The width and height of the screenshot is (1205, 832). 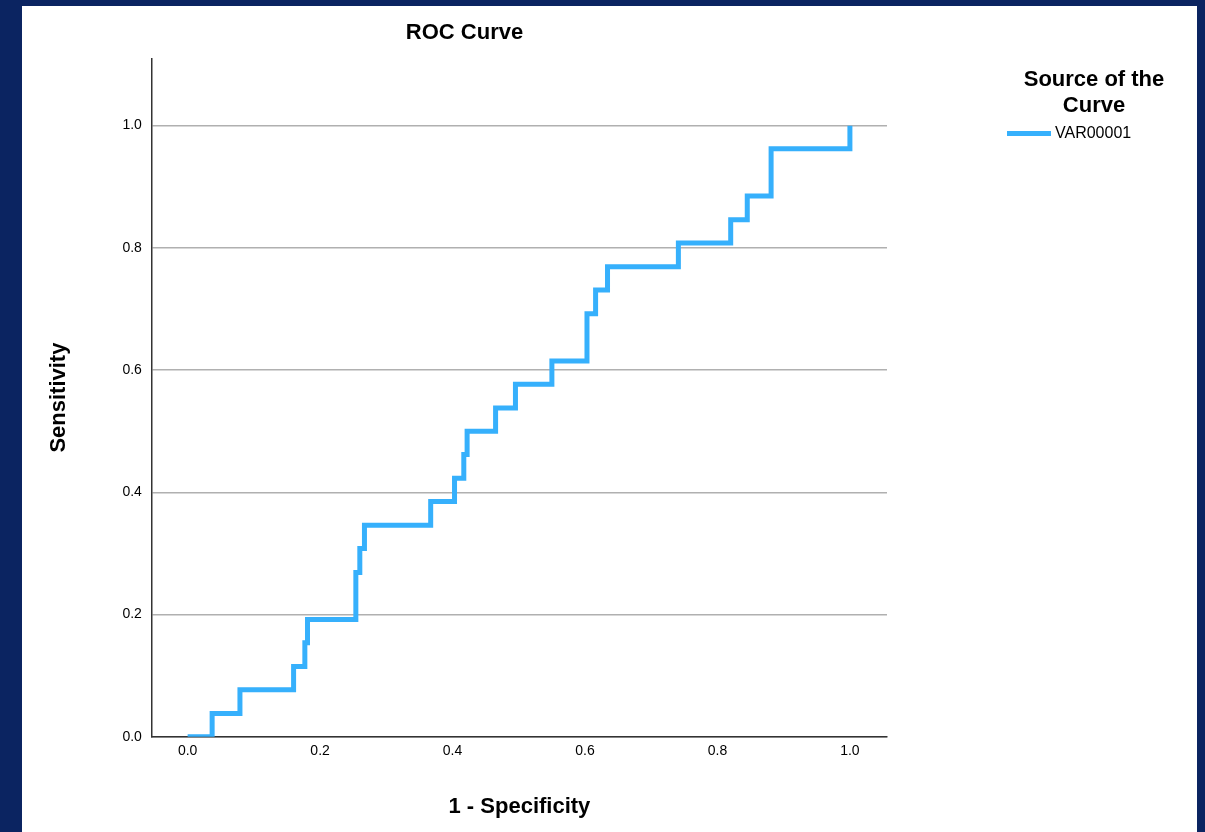 What do you see at coordinates (132, 368) in the screenshot?
I see `y-tick-label: 0.6` at bounding box center [132, 368].